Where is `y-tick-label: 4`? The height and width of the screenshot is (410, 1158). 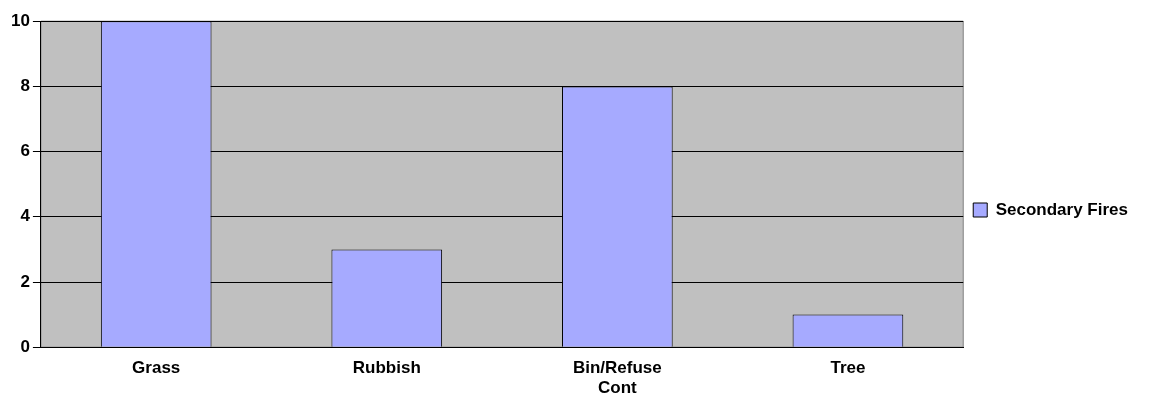
y-tick-label: 4 is located at coordinates (25, 216).